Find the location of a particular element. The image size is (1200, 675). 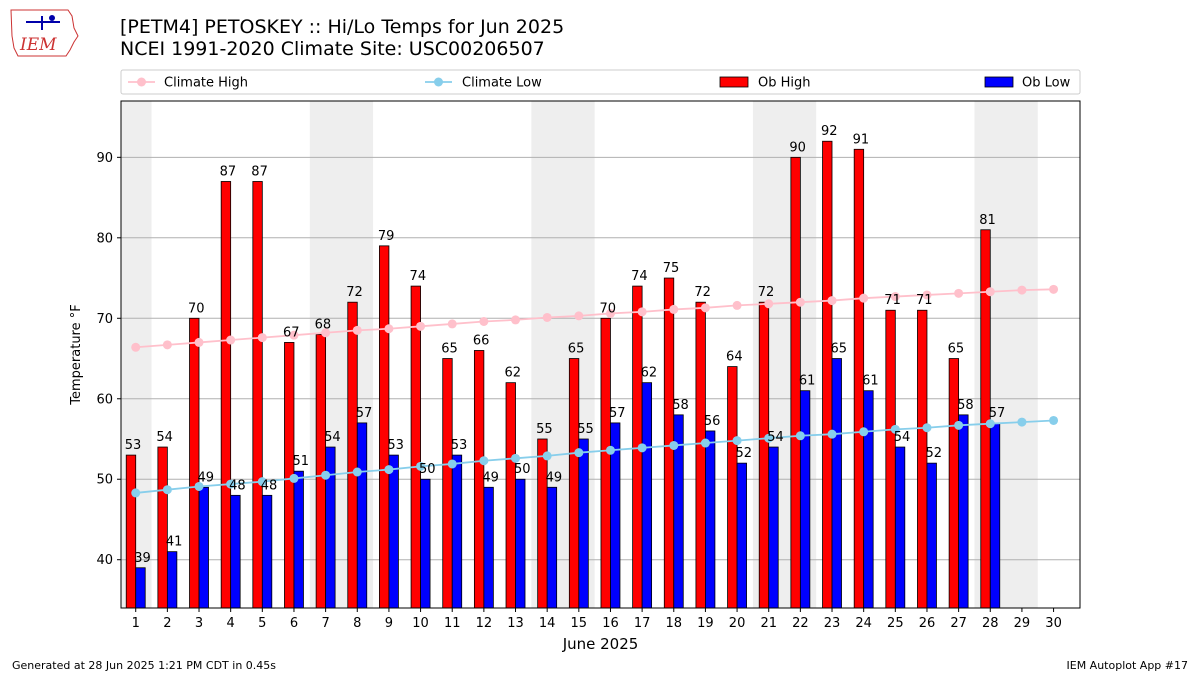

ob-high-label: 81 is located at coordinates (987, 220).